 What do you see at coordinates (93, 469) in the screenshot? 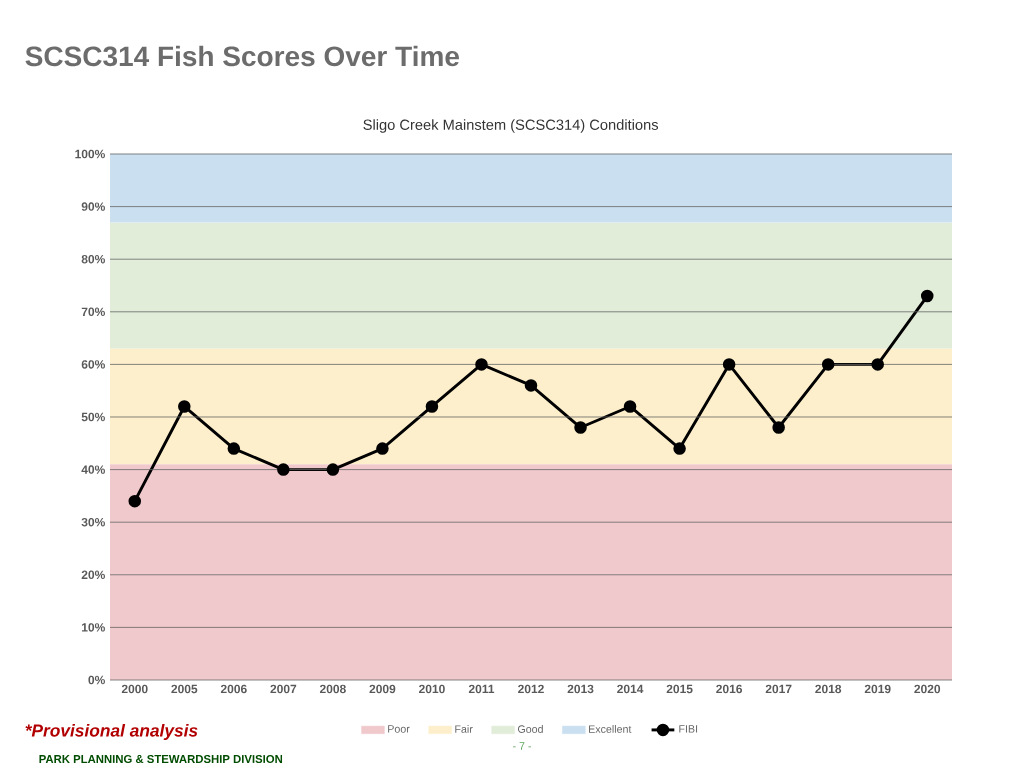
I see `y-tick-label: 40%` at bounding box center [93, 469].